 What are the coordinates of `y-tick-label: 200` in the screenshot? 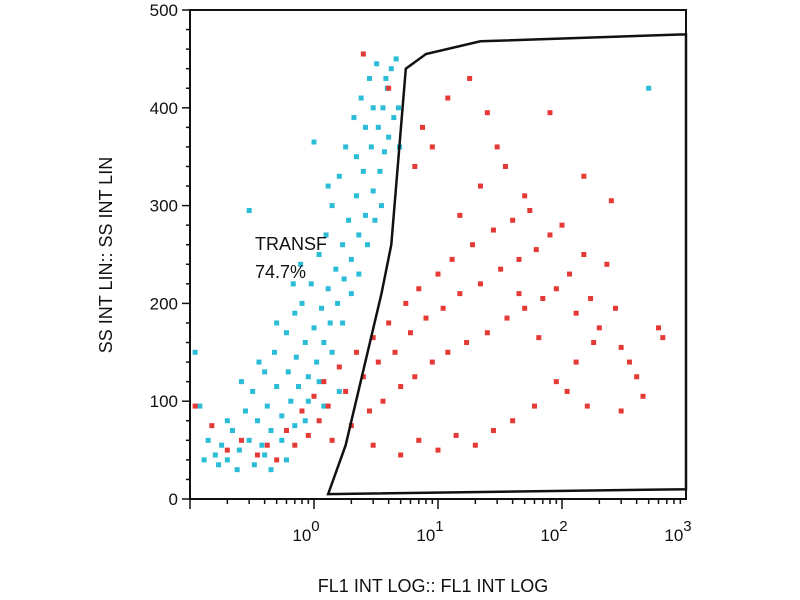 It's located at (164, 303).